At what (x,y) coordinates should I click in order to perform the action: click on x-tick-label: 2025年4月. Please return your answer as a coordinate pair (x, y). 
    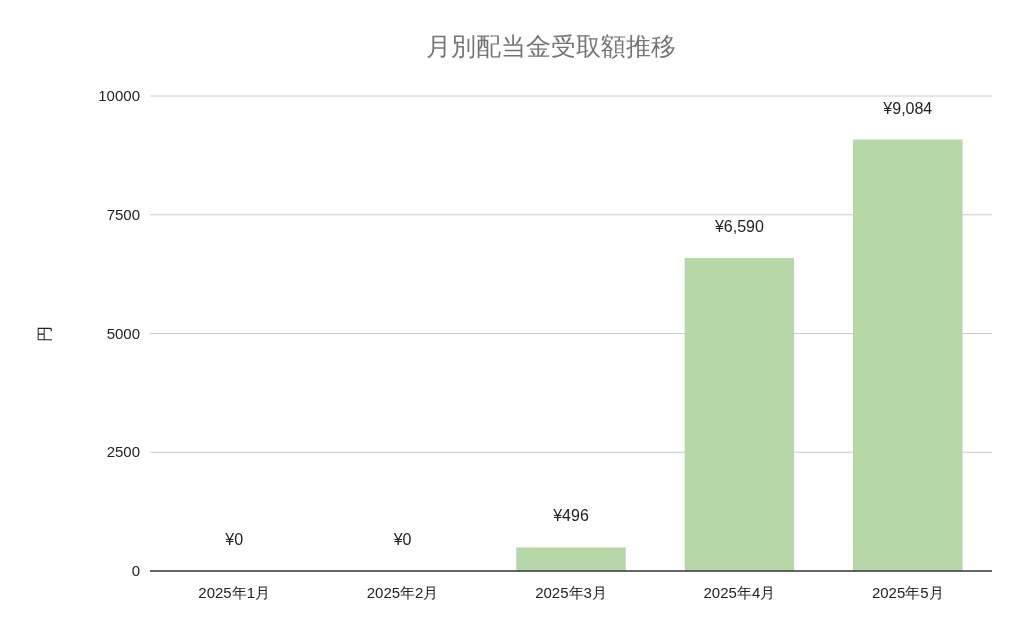
    Looking at the image, I should click on (739, 592).